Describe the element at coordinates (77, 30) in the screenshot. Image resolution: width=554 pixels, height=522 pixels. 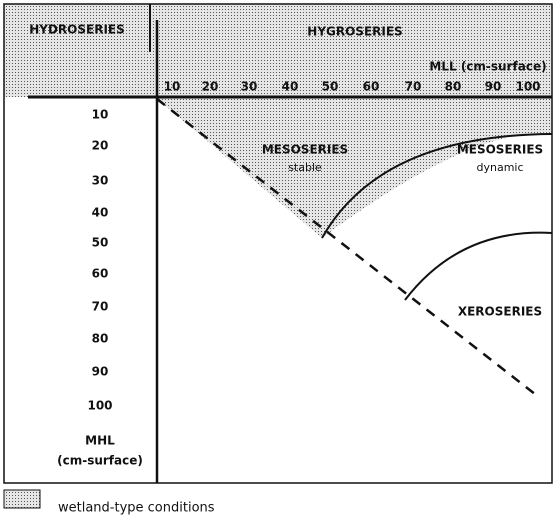
I see `header-left: HYDROSERIES` at that location.